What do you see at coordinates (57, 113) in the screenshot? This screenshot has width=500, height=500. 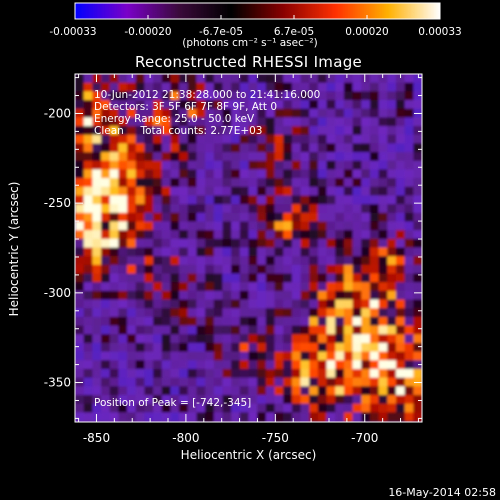 I see `y-tick-label: -200` at bounding box center [57, 113].